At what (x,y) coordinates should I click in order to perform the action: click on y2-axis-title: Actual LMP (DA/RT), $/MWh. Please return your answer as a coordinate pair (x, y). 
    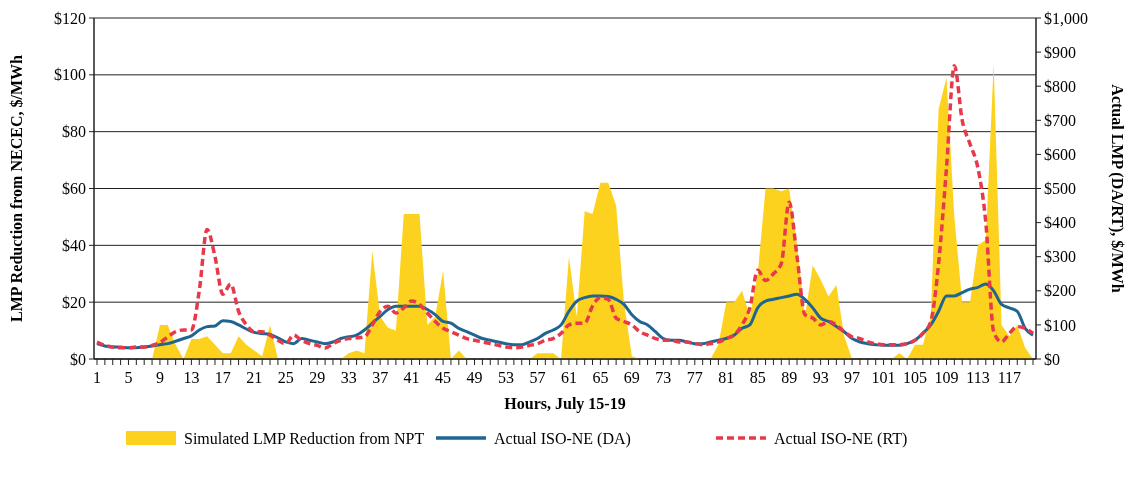
    Looking at the image, I should click on (1117, 188).